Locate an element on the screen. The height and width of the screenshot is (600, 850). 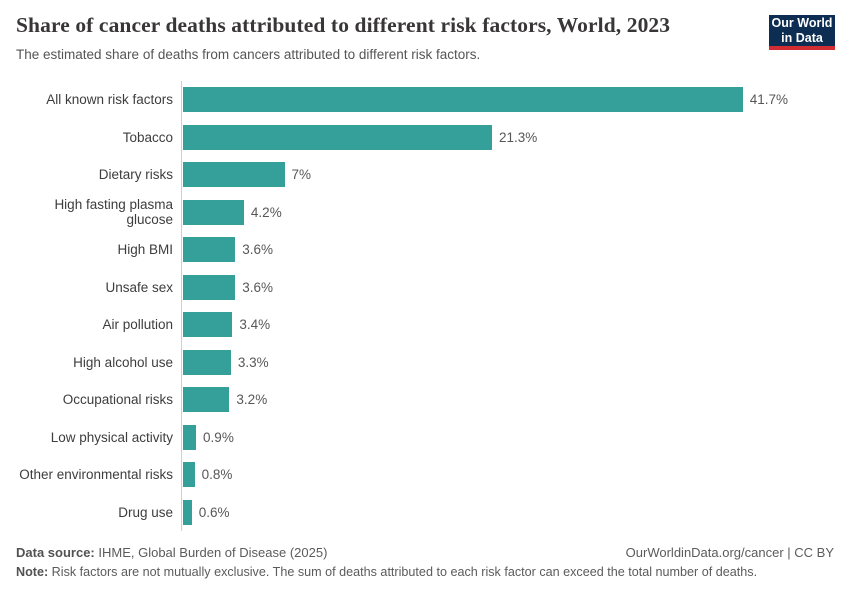
owid-logo: Our World in Data is located at coordinates (802, 32).